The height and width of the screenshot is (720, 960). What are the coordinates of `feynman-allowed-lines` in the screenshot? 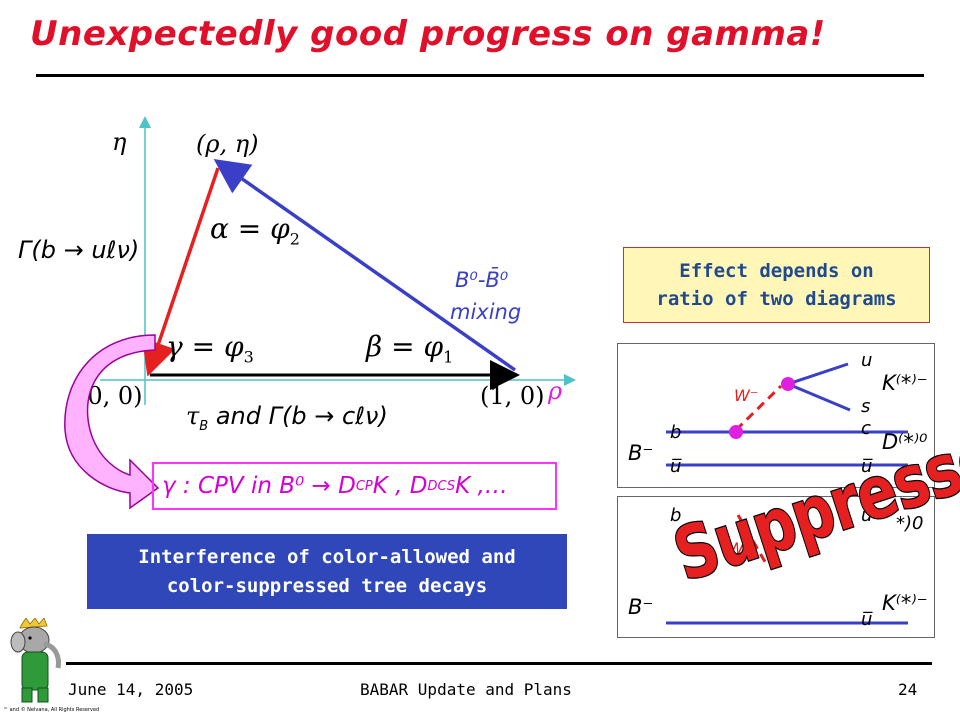 It's located at (787, 414).